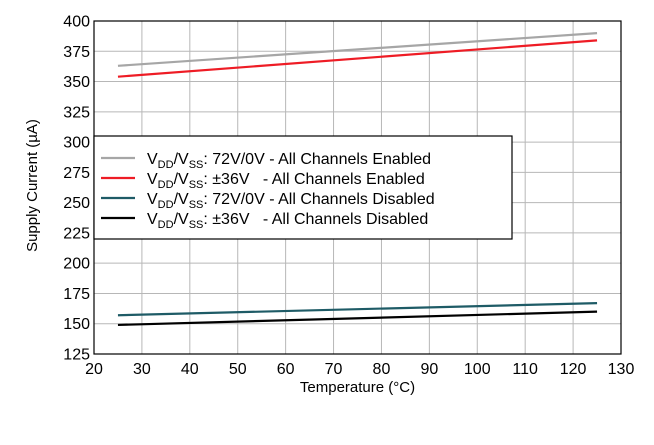  Describe the element at coordinates (76, 52) in the screenshot. I see `y-tick-label: 375` at that location.